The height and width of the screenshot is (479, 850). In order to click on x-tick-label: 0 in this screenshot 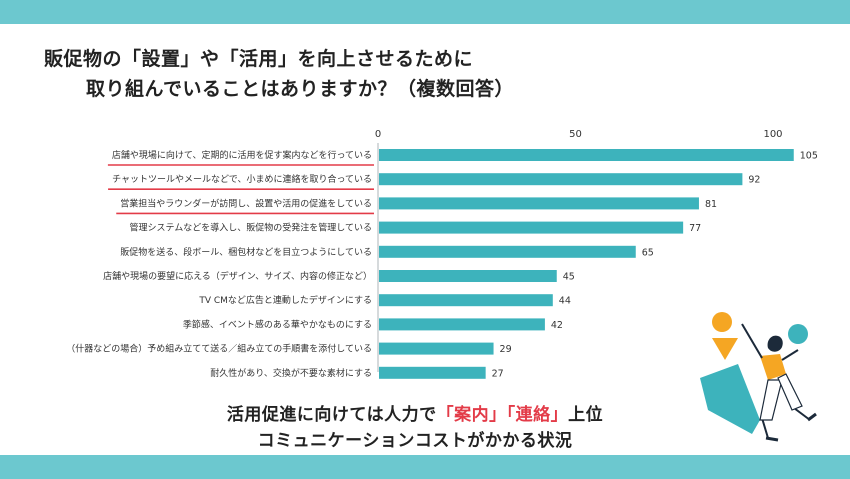, I will do `click(378, 134)`.